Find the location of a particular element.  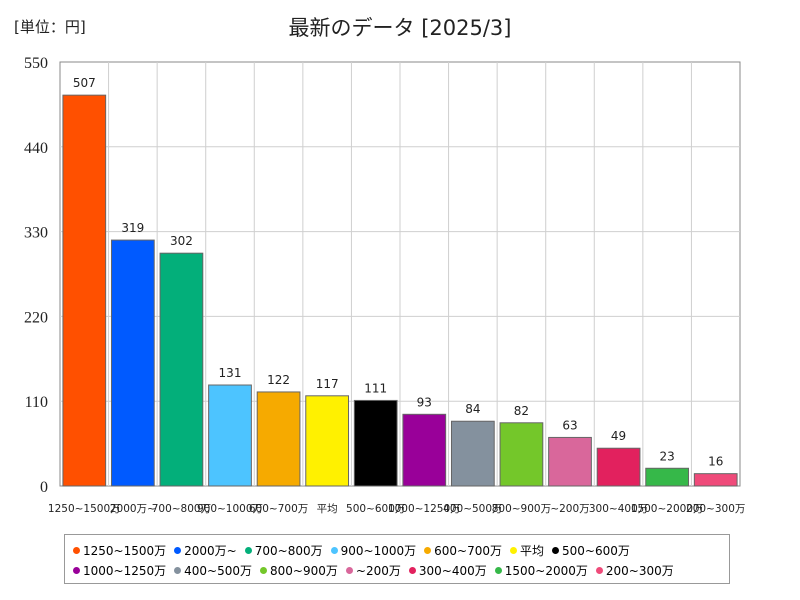

legend-item: 1250~1500万 is located at coordinates (119, 550).